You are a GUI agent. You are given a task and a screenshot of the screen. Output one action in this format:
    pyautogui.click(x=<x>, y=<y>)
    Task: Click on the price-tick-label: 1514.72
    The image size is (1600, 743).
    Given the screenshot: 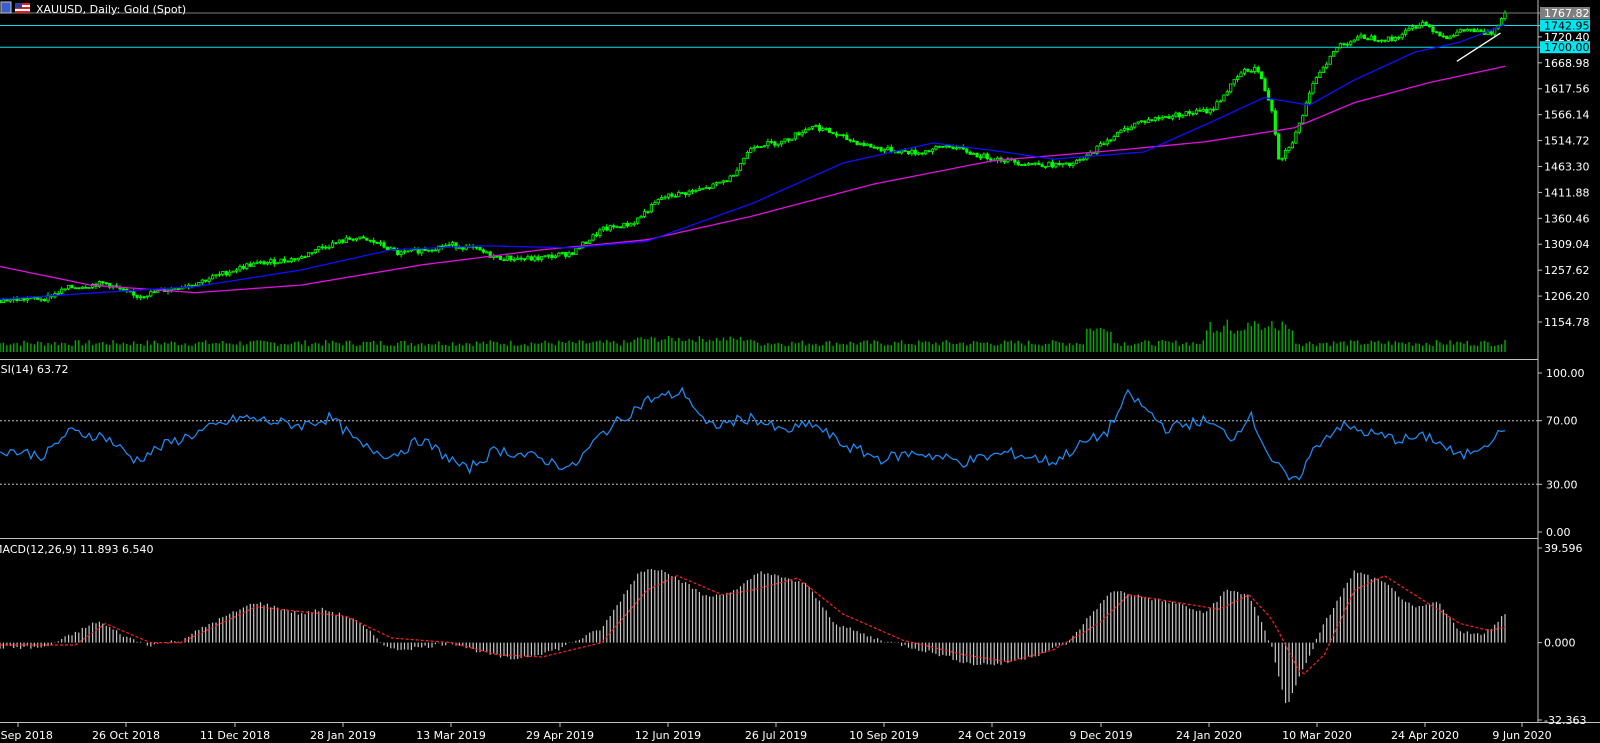 What is the action you would take?
    pyautogui.click(x=1567, y=141)
    